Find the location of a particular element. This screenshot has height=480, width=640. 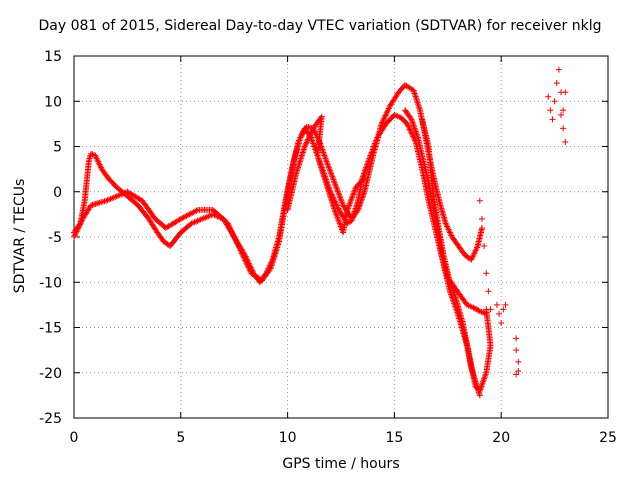

x-axis-label: GPS time / hours is located at coordinates (341, 464).